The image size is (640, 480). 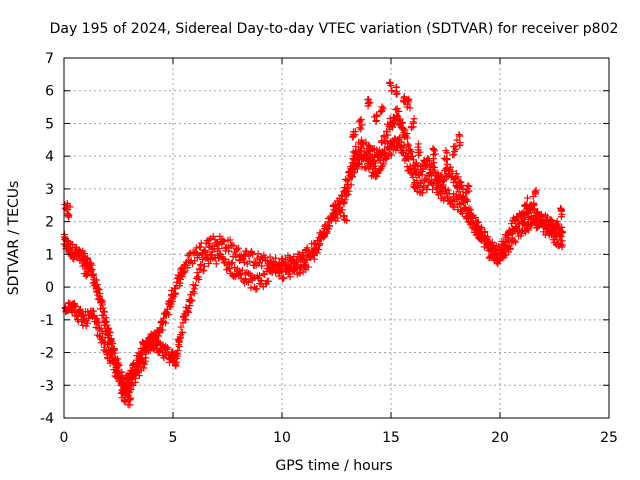 I want to click on y-tick-label: 0, so click(x=49, y=288).